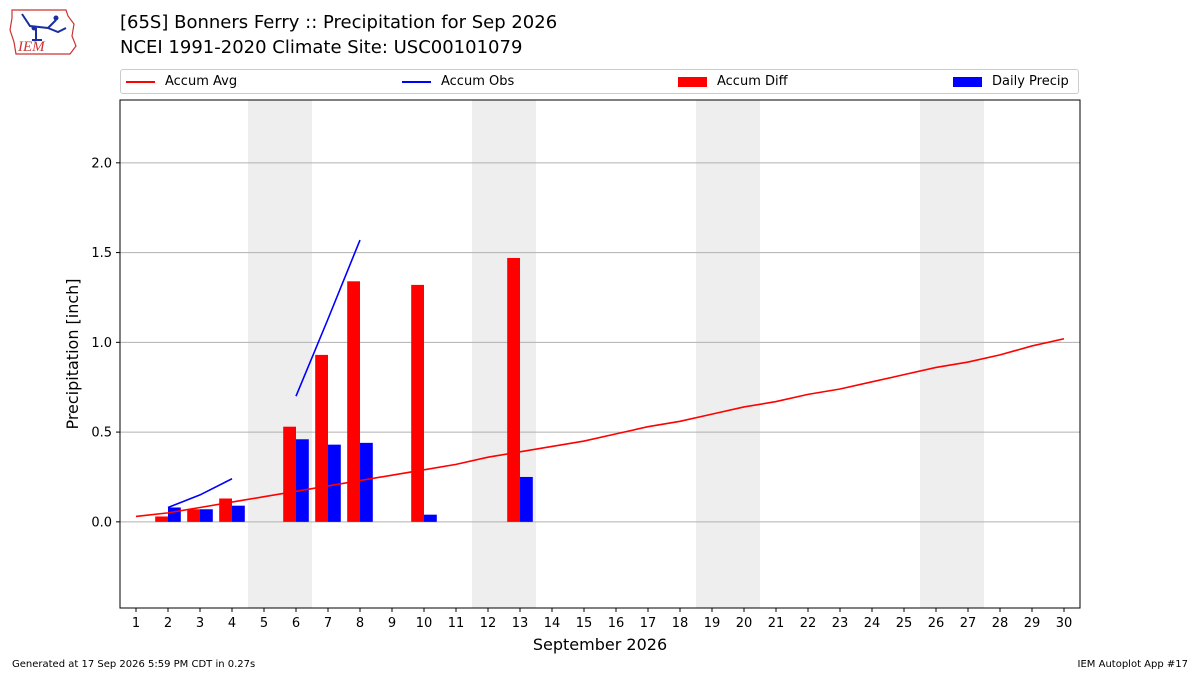 This screenshot has height=675, width=1200. I want to click on legend-label-accum-obs: Accum Obs, so click(478, 81).